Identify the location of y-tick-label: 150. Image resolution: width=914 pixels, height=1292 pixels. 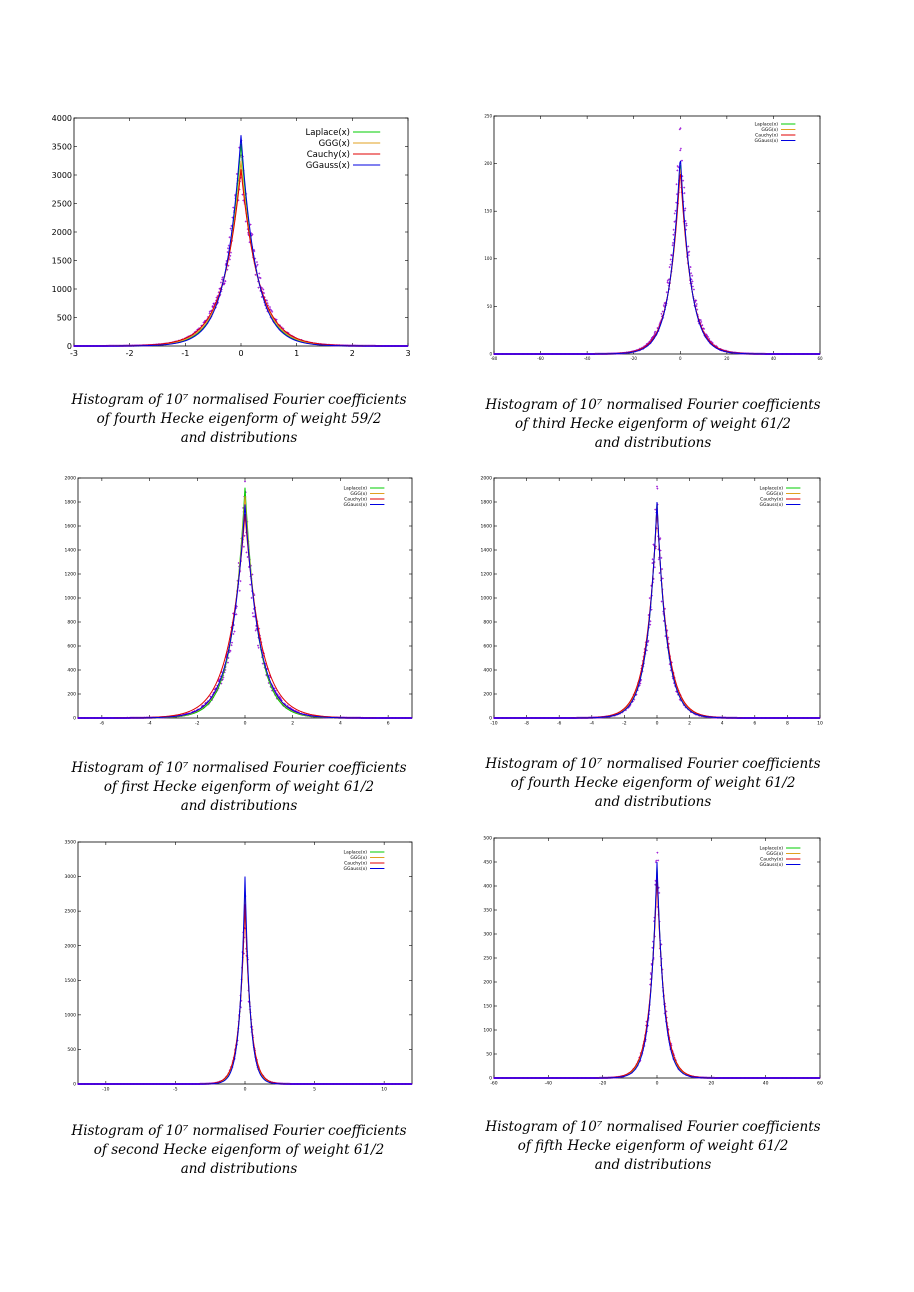
(487, 1007).